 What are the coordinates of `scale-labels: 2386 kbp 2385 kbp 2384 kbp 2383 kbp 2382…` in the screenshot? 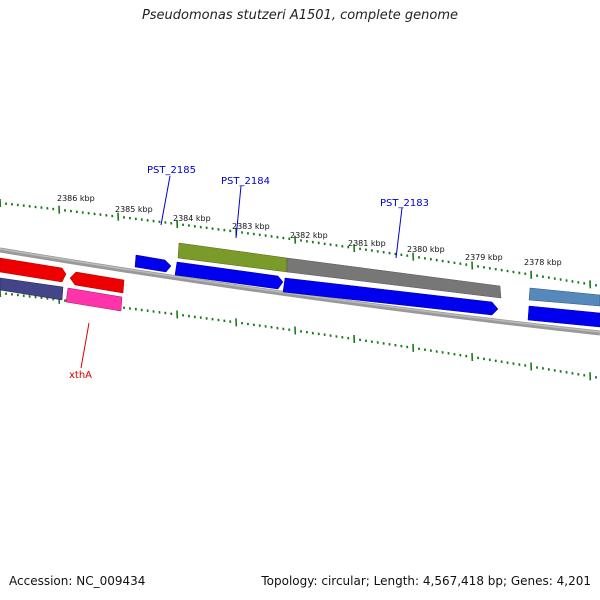 It's located at (309, 230).